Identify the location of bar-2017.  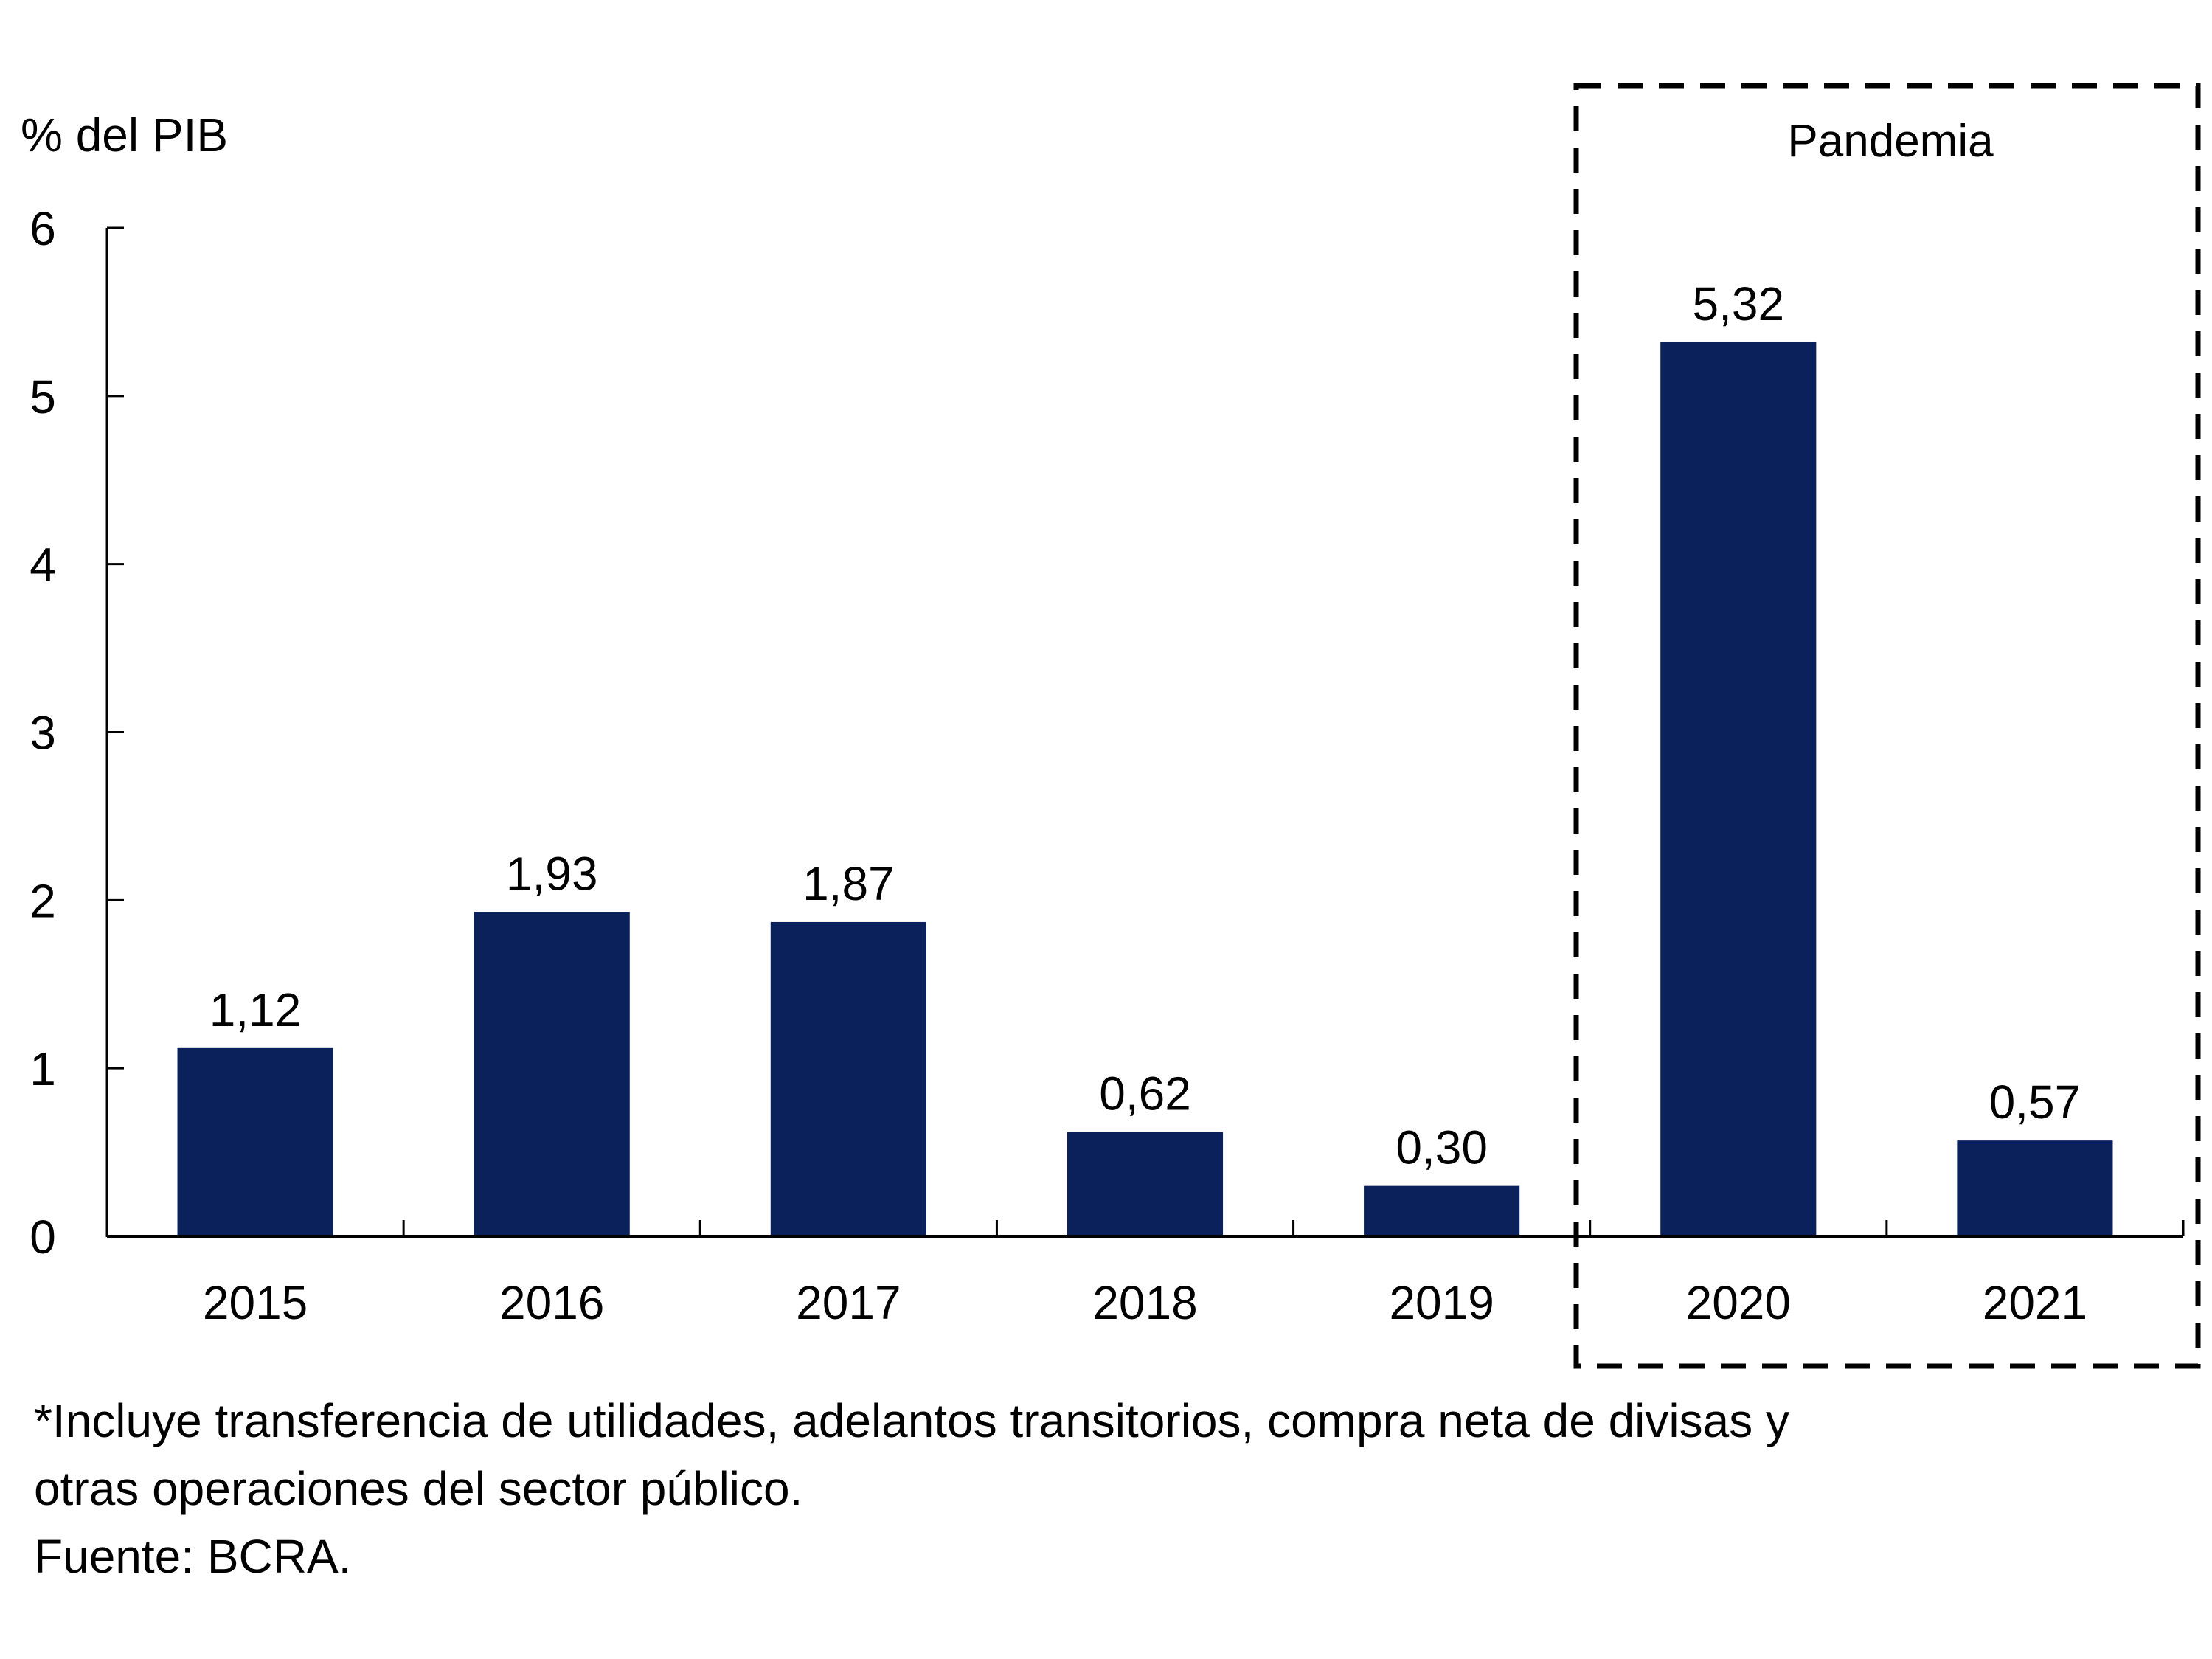
(848, 1078).